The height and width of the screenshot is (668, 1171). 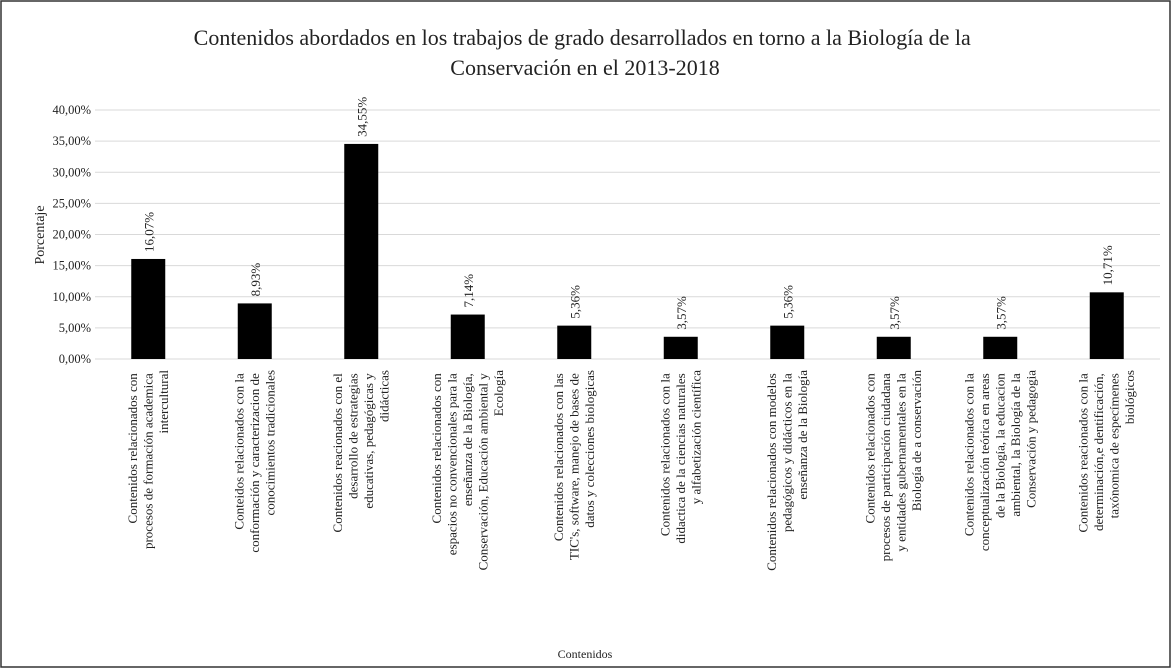 I want to click on y-tick-label: 0,00%, so click(x=75, y=359).